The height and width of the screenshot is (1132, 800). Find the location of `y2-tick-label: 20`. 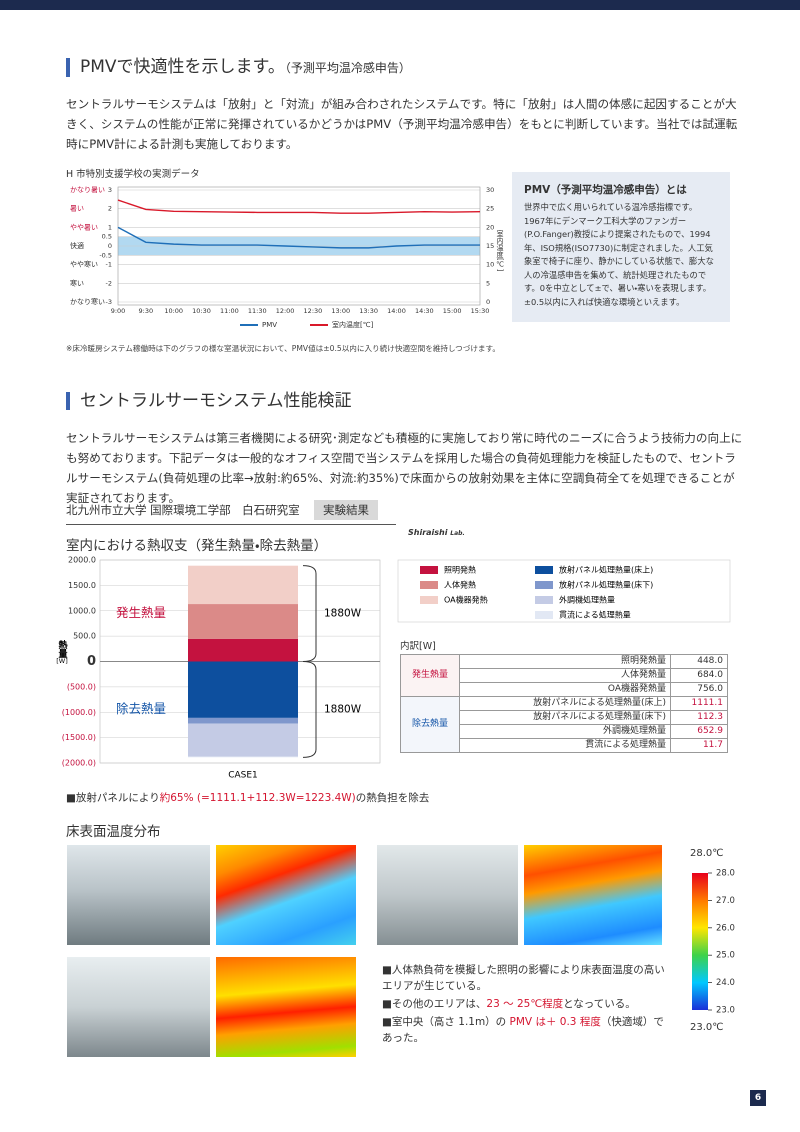

y2-tick-label: 20 is located at coordinates (490, 227).